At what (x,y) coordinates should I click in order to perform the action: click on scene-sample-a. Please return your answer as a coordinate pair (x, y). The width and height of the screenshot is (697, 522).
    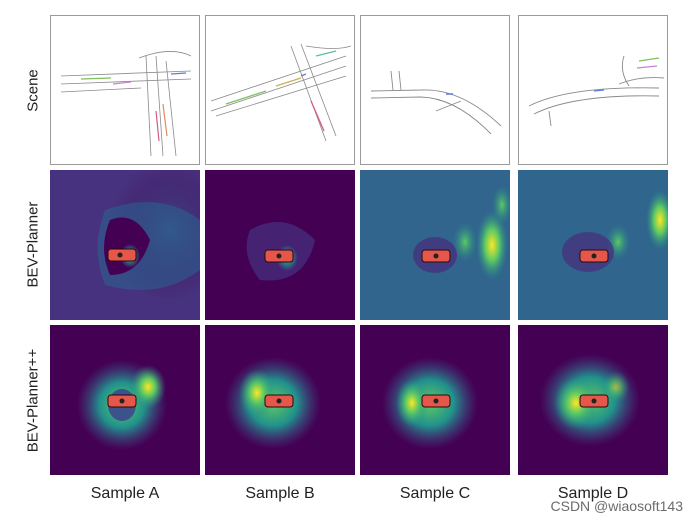
    Looking at the image, I should click on (125, 90).